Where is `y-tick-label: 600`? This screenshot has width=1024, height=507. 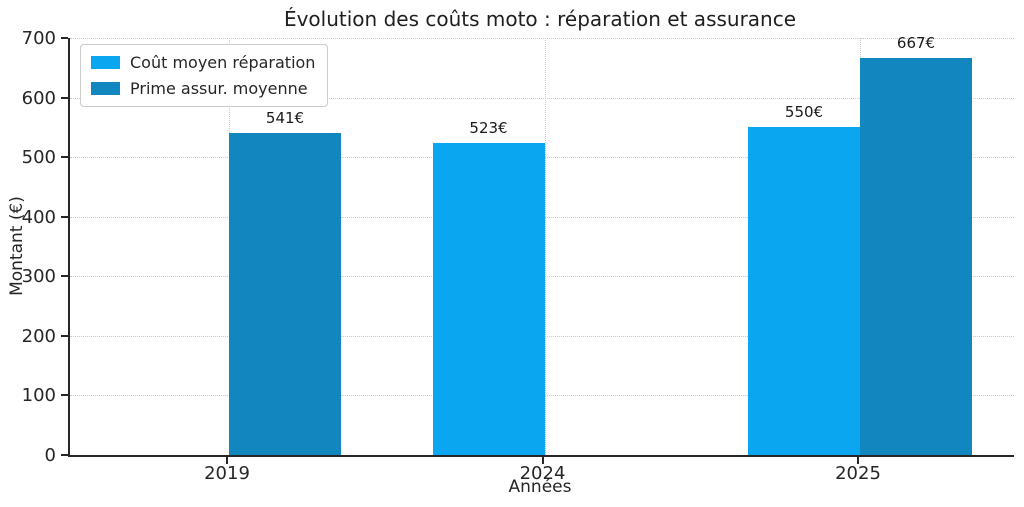
y-tick-label: 600 is located at coordinates (38, 98).